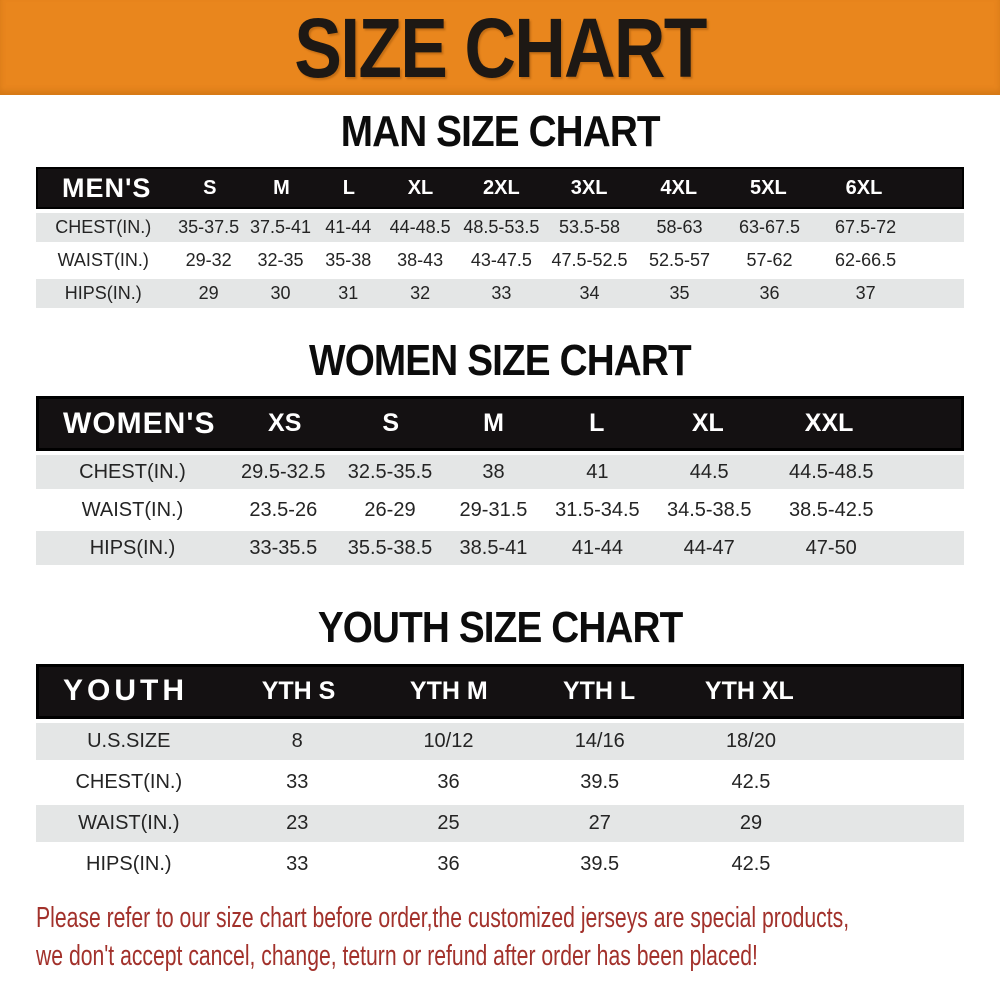  Describe the element at coordinates (707, 423) in the screenshot. I see `women-col-header: XL` at that location.